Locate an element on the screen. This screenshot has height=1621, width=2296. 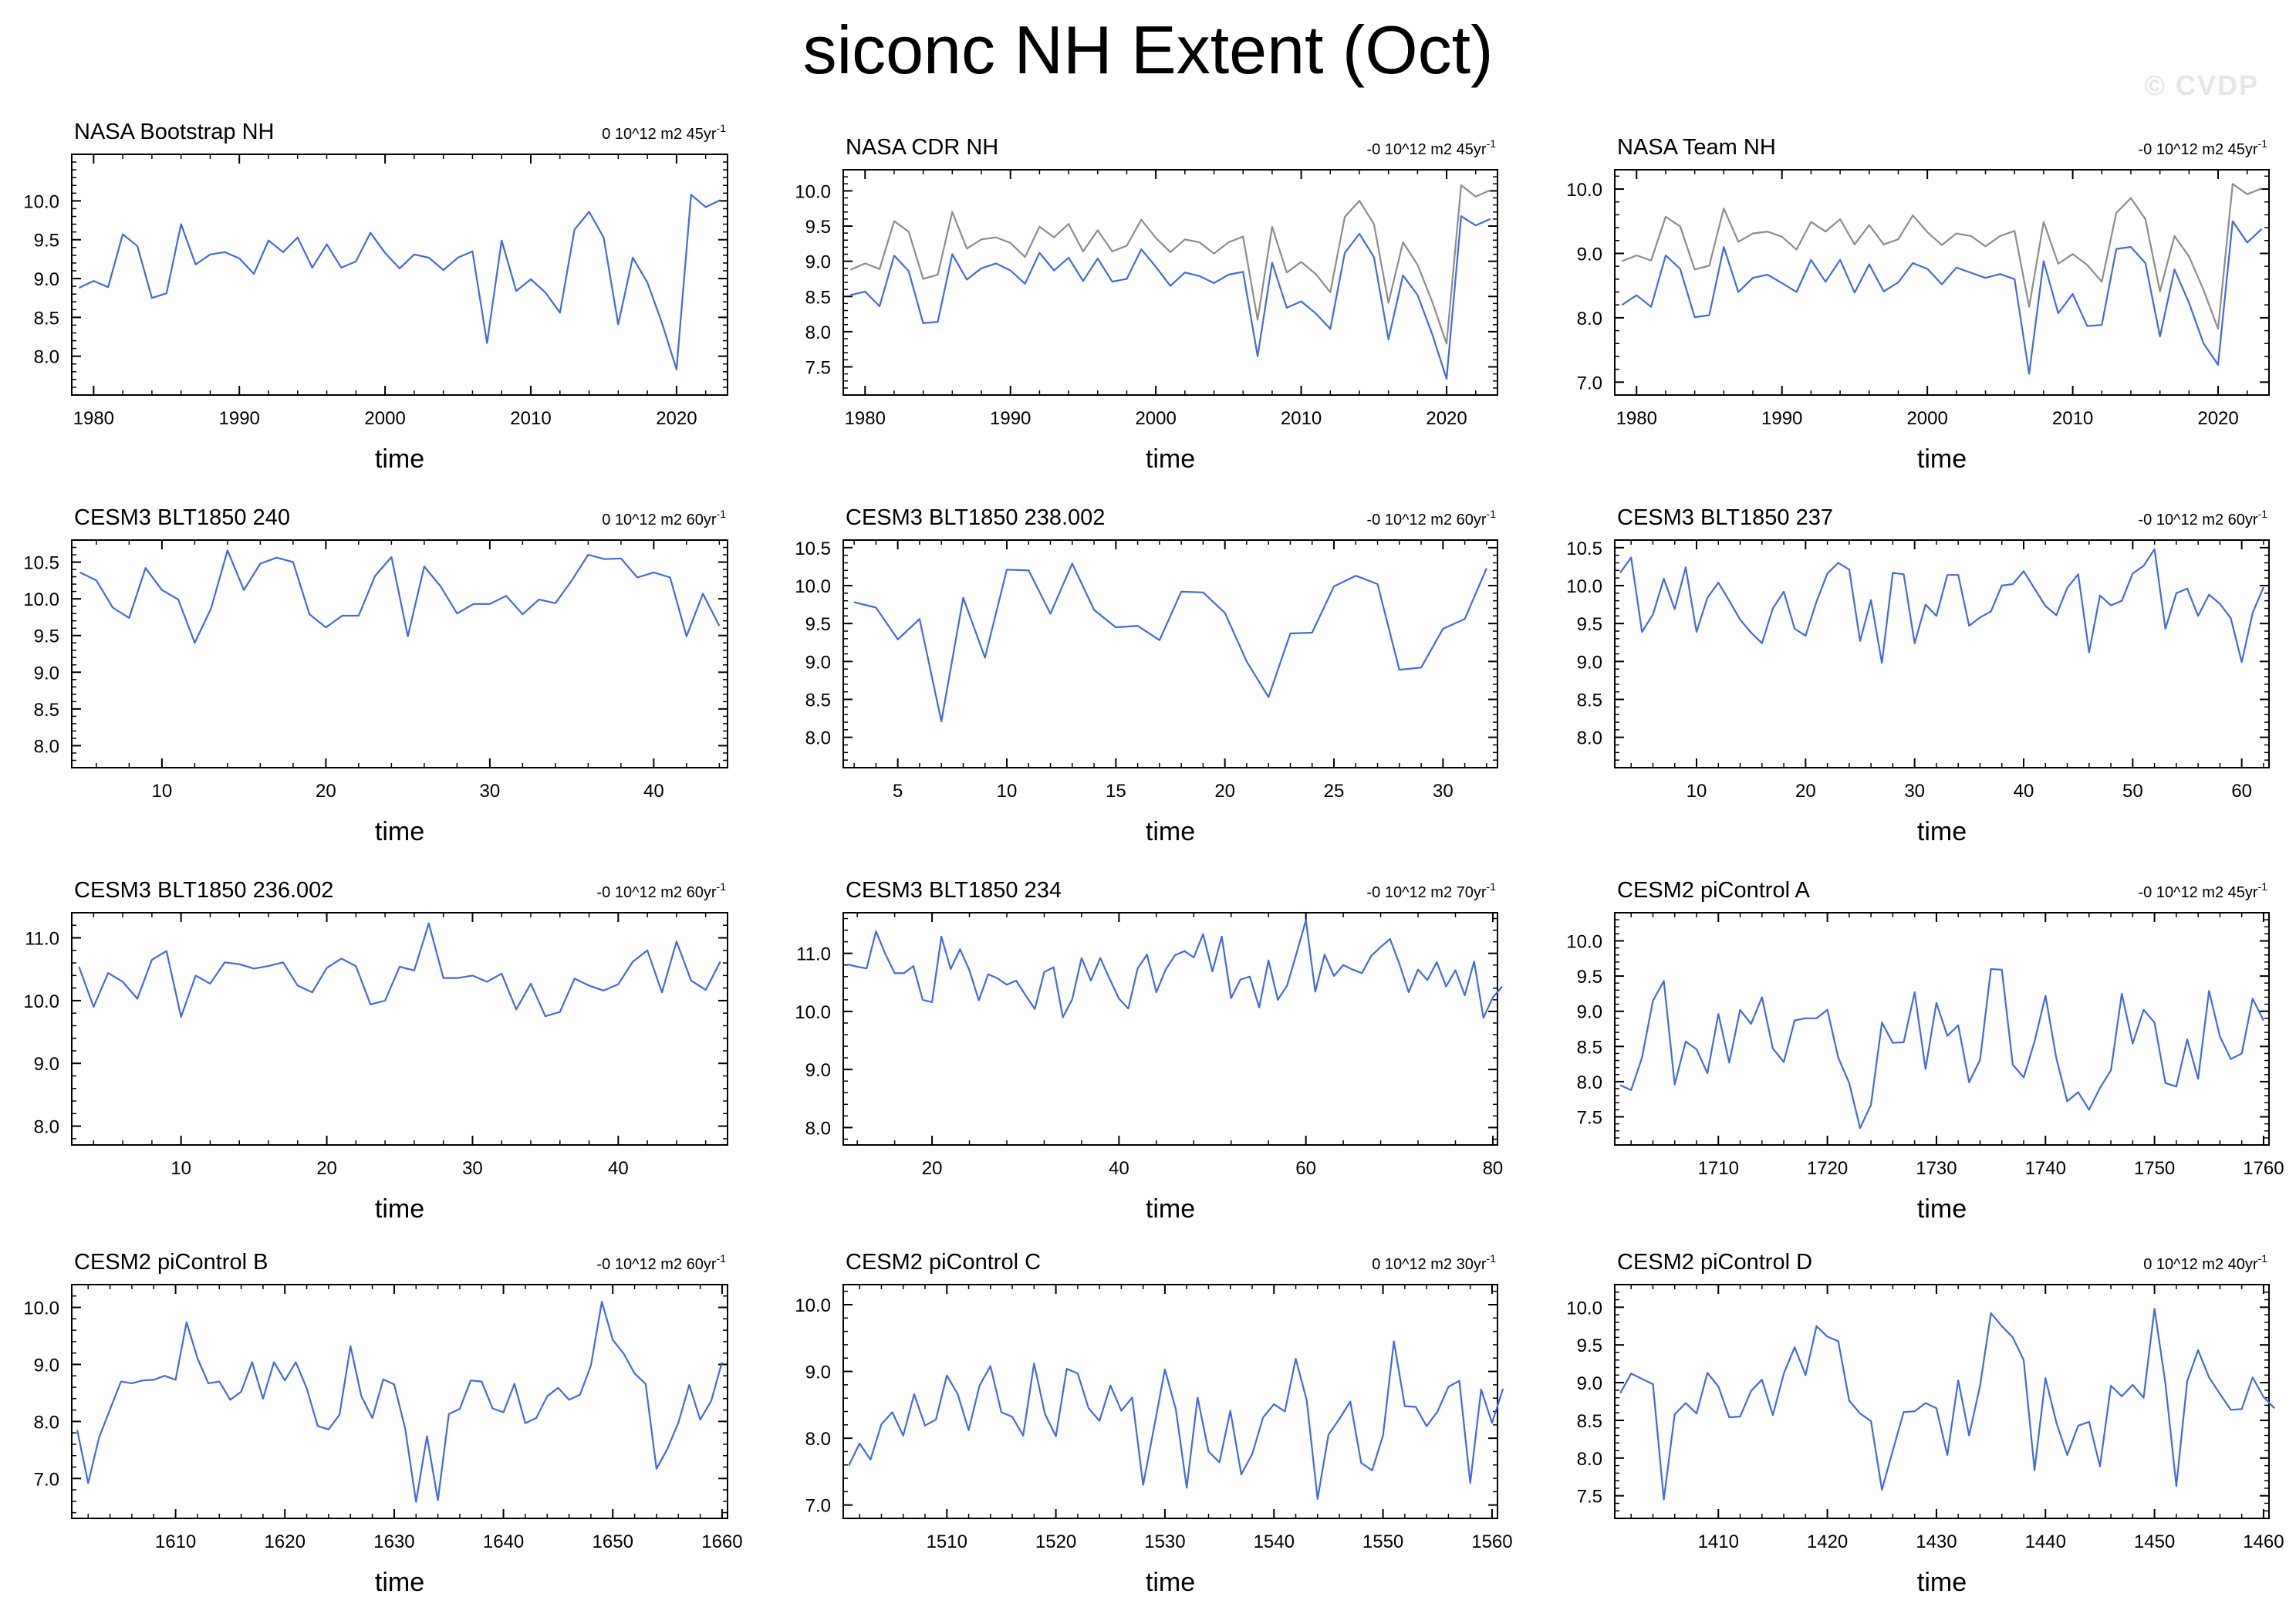
x-tick-label: 1460 is located at coordinates (2263, 1542).